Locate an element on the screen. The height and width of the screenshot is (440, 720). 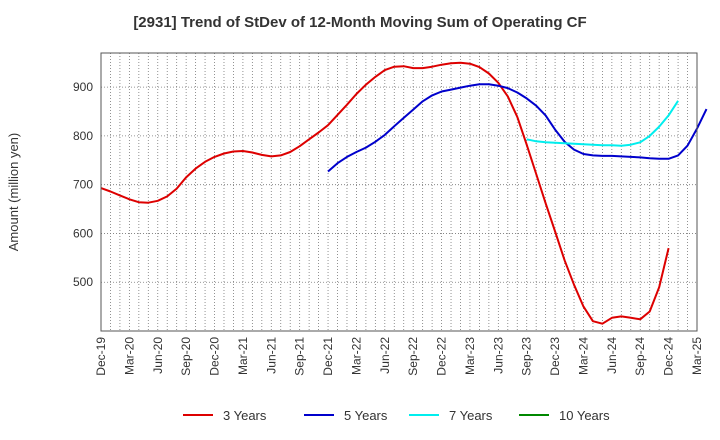
y-axis-label: Amount (million yen) is located at coordinates (13, 192).